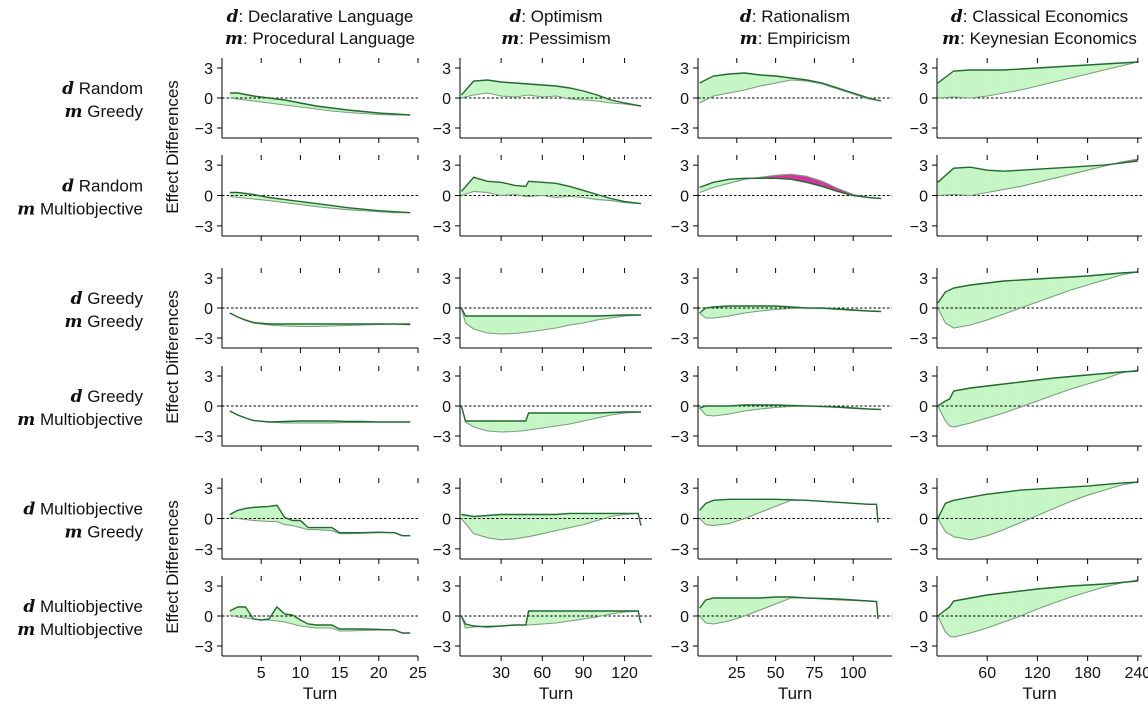  I want to click on x-tick-label: 15, so click(340, 673).